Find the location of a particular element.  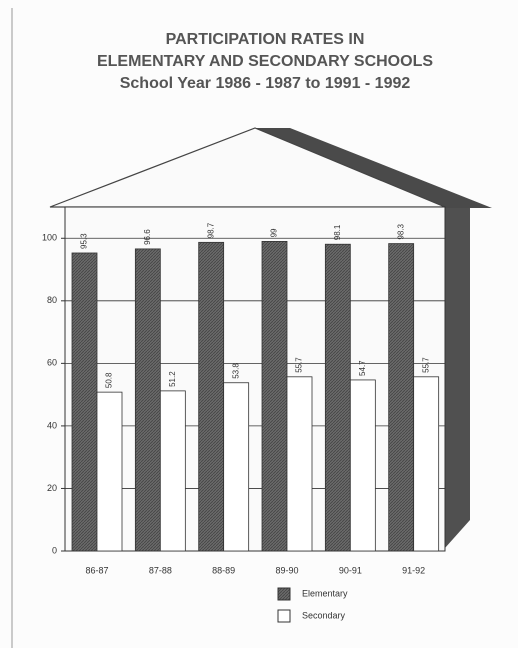

y-tick-label: 20 is located at coordinates (52, 488).